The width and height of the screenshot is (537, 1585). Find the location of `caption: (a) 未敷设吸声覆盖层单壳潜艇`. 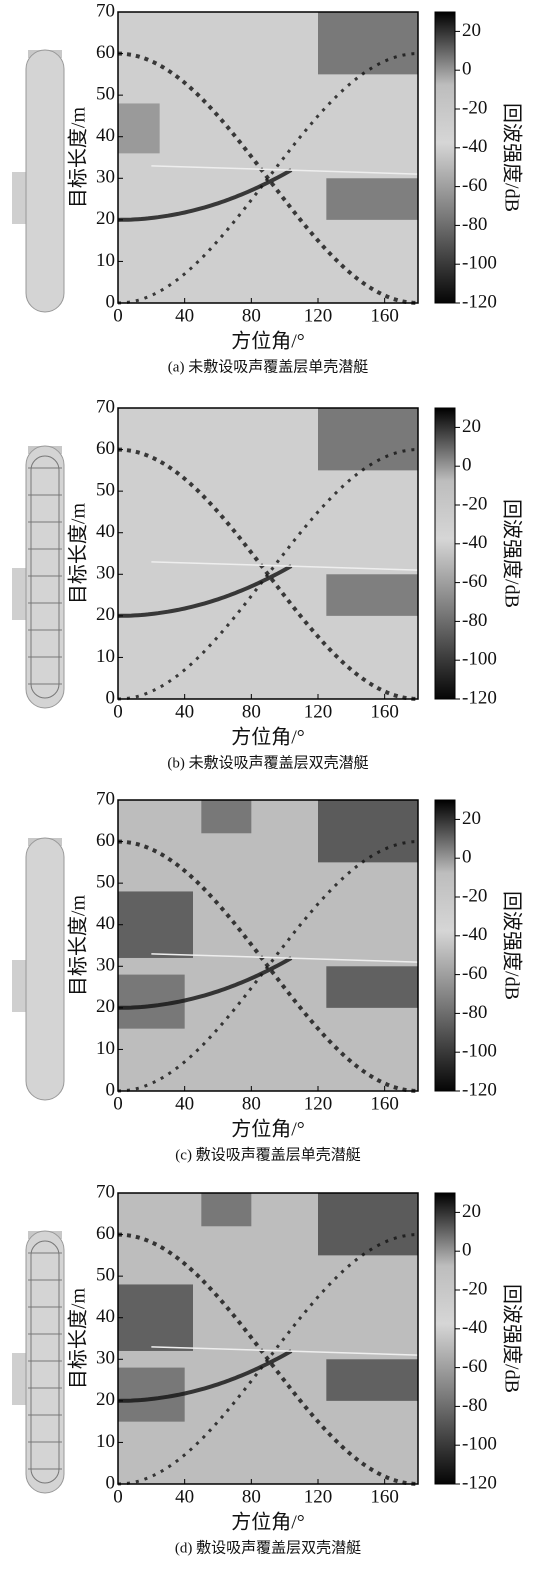

caption: (a) 未敷设吸声覆盖层单壳潜艇 is located at coordinates (268, 366).